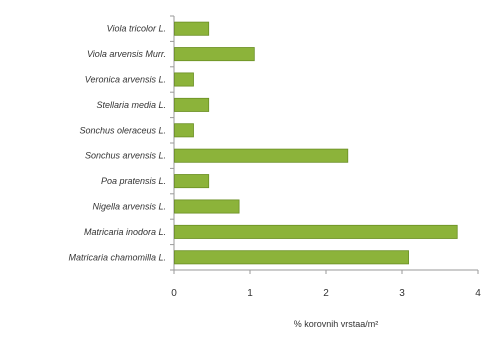 The height and width of the screenshot is (339, 485). I want to click on x-tick-label: 2, so click(326, 293).